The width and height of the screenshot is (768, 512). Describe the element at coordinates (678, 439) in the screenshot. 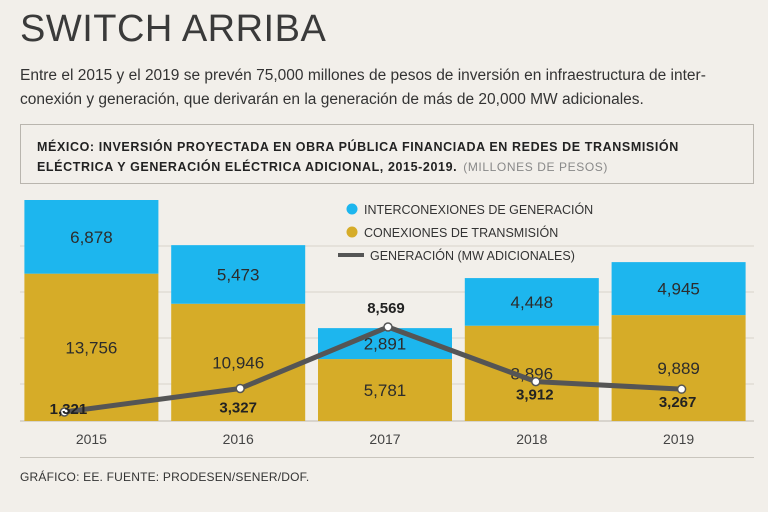

I see `x-tick-label-2019: 2019` at that location.